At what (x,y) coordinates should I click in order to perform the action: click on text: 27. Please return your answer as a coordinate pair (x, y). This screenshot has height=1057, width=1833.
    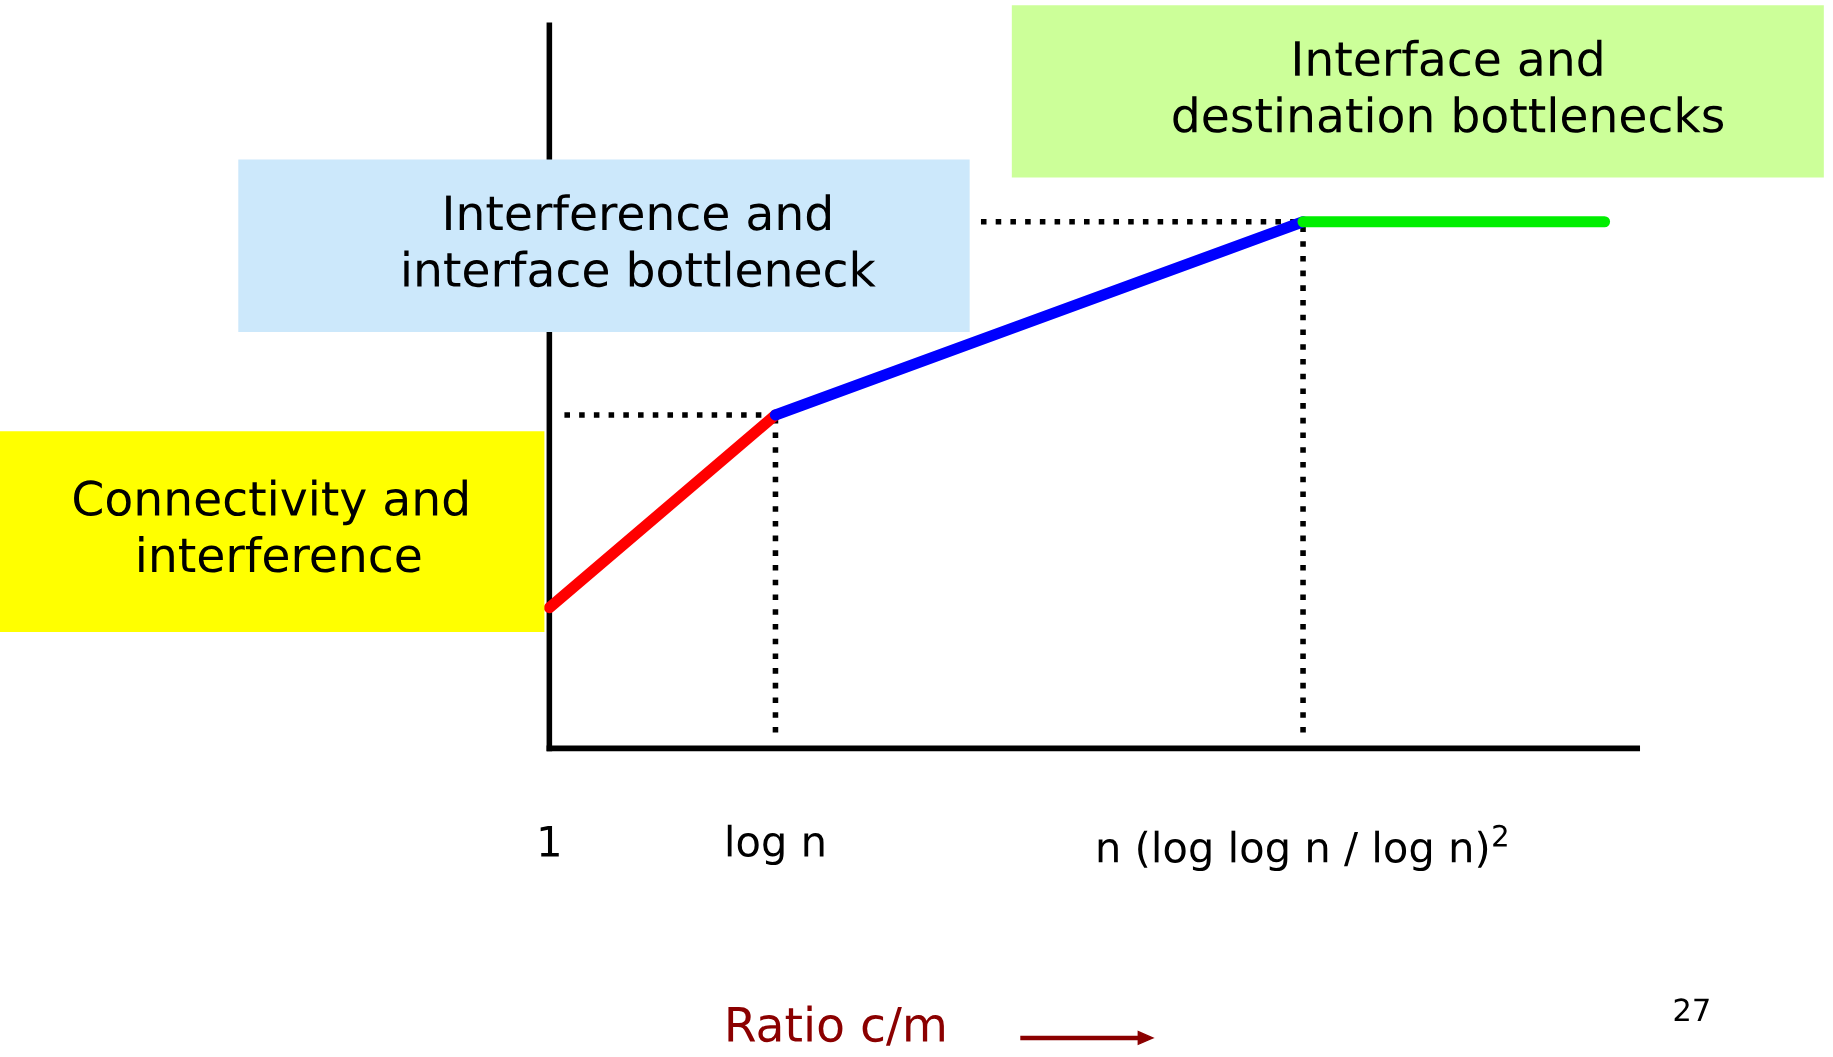
    Looking at the image, I should click on (1691, 1010).